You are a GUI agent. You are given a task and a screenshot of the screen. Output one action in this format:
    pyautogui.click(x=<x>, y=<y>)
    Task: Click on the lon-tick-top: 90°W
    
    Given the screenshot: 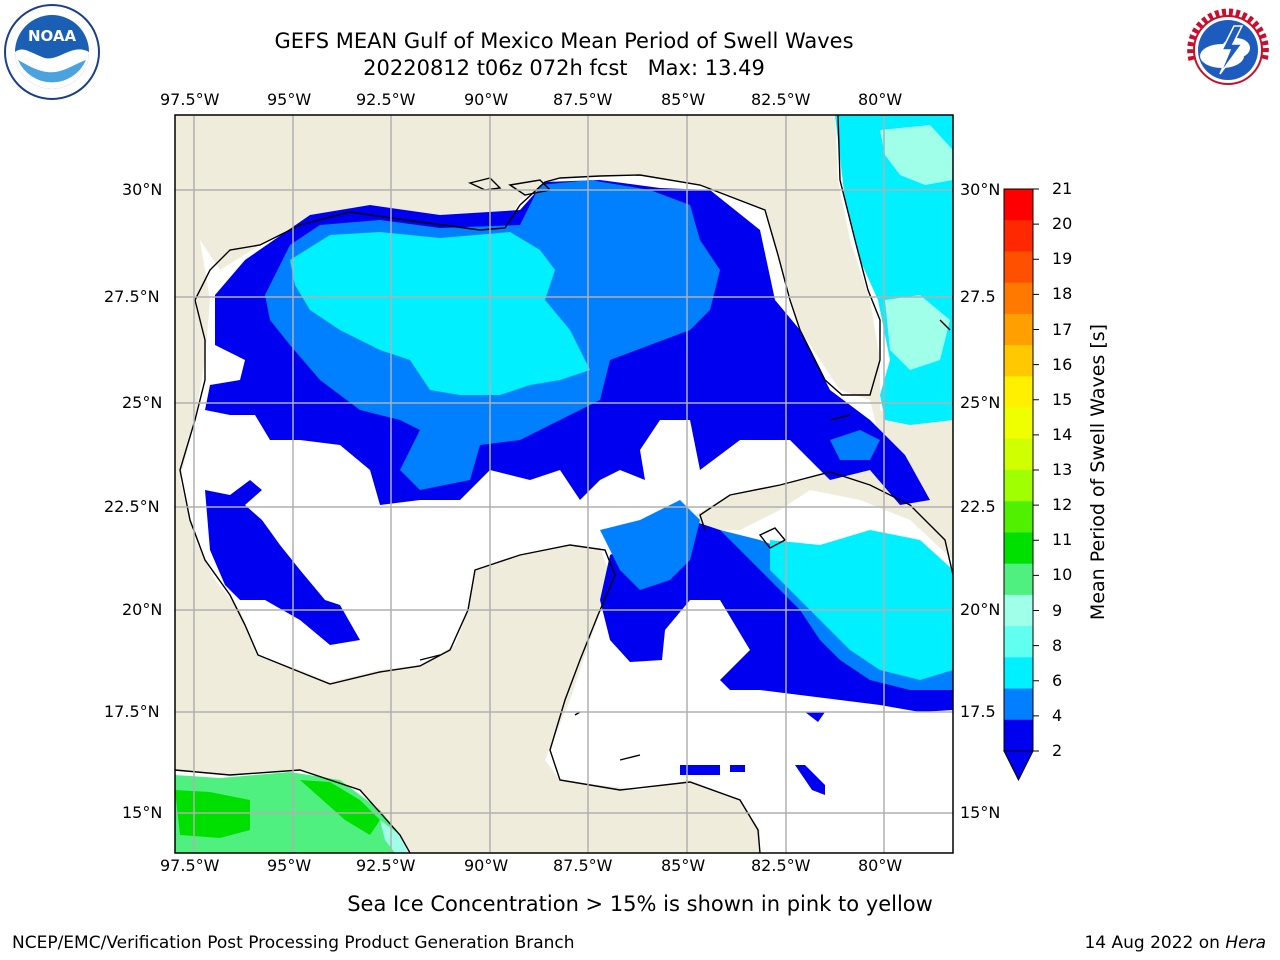 What is the action you would take?
    pyautogui.click(x=486, y=99)
    